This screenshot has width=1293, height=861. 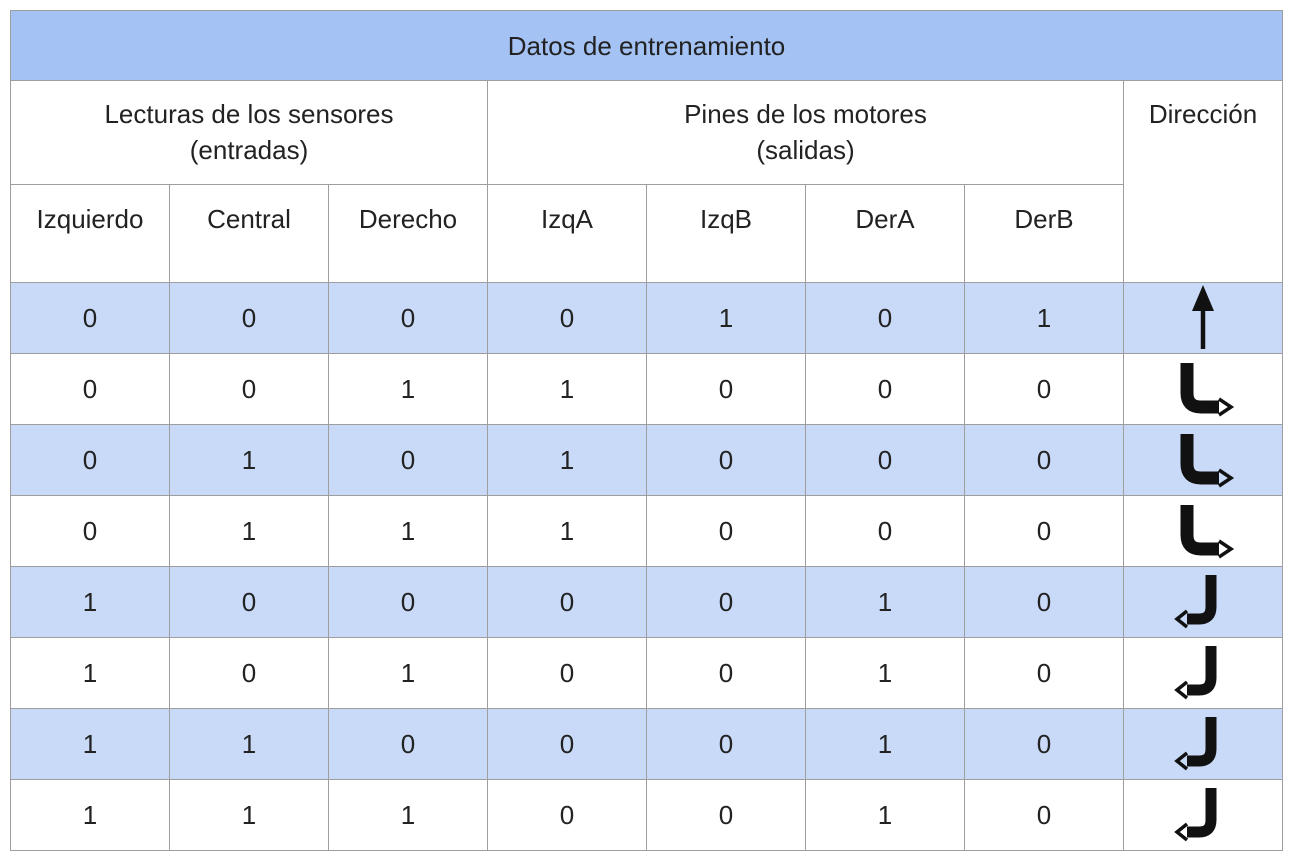 I want to click on title-row: Datos de entrenamiento, so click(x=646, y=45).